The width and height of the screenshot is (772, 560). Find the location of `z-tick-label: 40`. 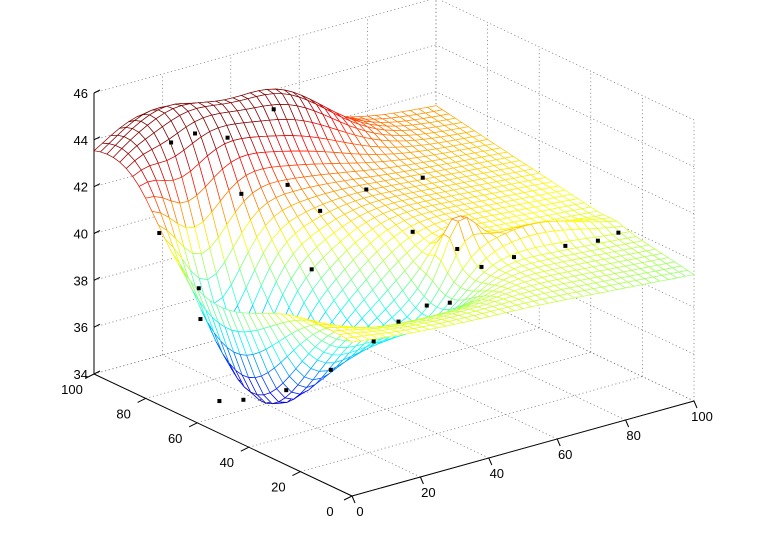

z-tick-label: 40 is located at coordinates (81, 234).